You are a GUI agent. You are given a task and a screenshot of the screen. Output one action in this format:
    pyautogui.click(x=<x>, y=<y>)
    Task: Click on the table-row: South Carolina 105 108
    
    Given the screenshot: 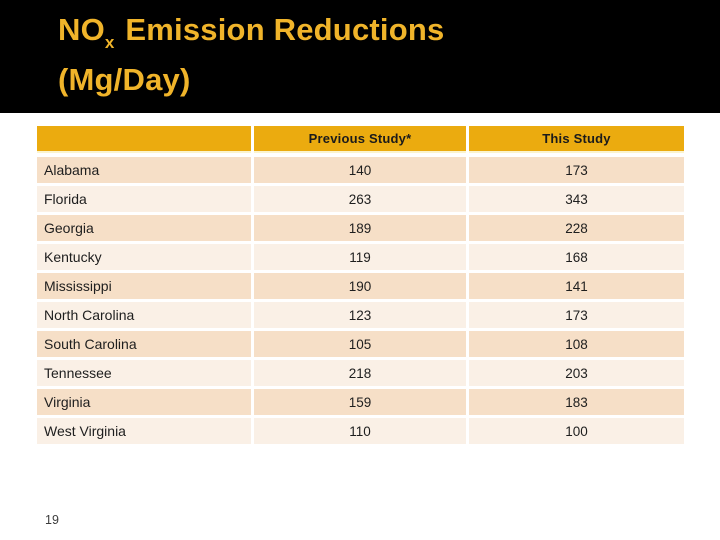 What is the action you would take?
    pyautogui.click(x=360, y=344)
    